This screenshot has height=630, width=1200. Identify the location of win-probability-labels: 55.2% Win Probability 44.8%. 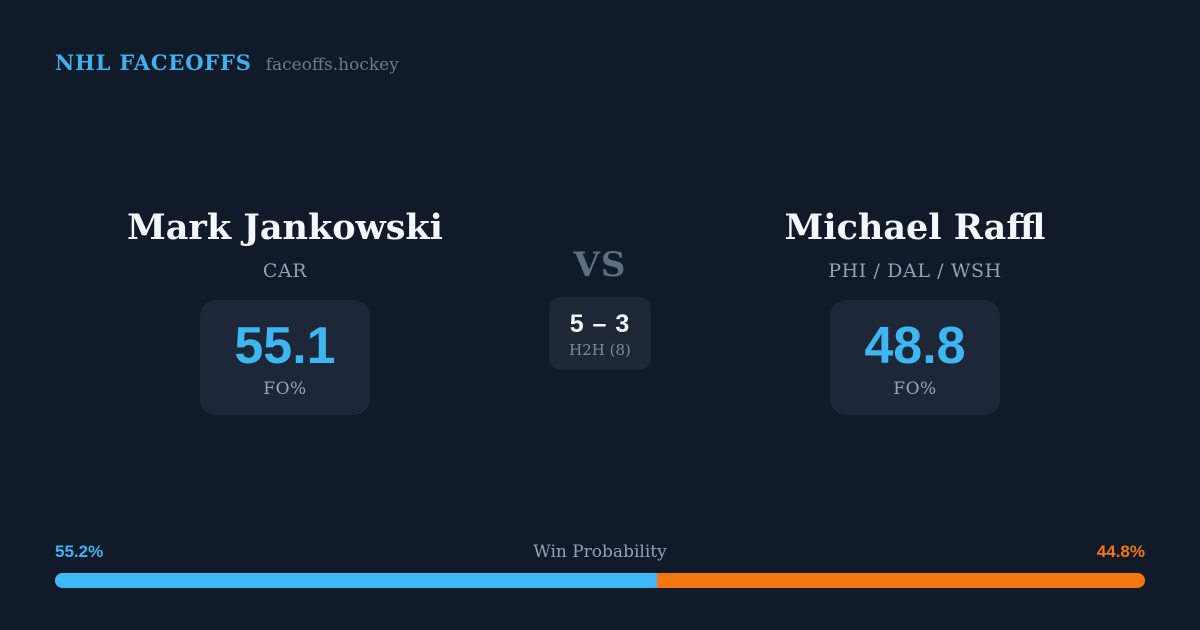
(600, 552).